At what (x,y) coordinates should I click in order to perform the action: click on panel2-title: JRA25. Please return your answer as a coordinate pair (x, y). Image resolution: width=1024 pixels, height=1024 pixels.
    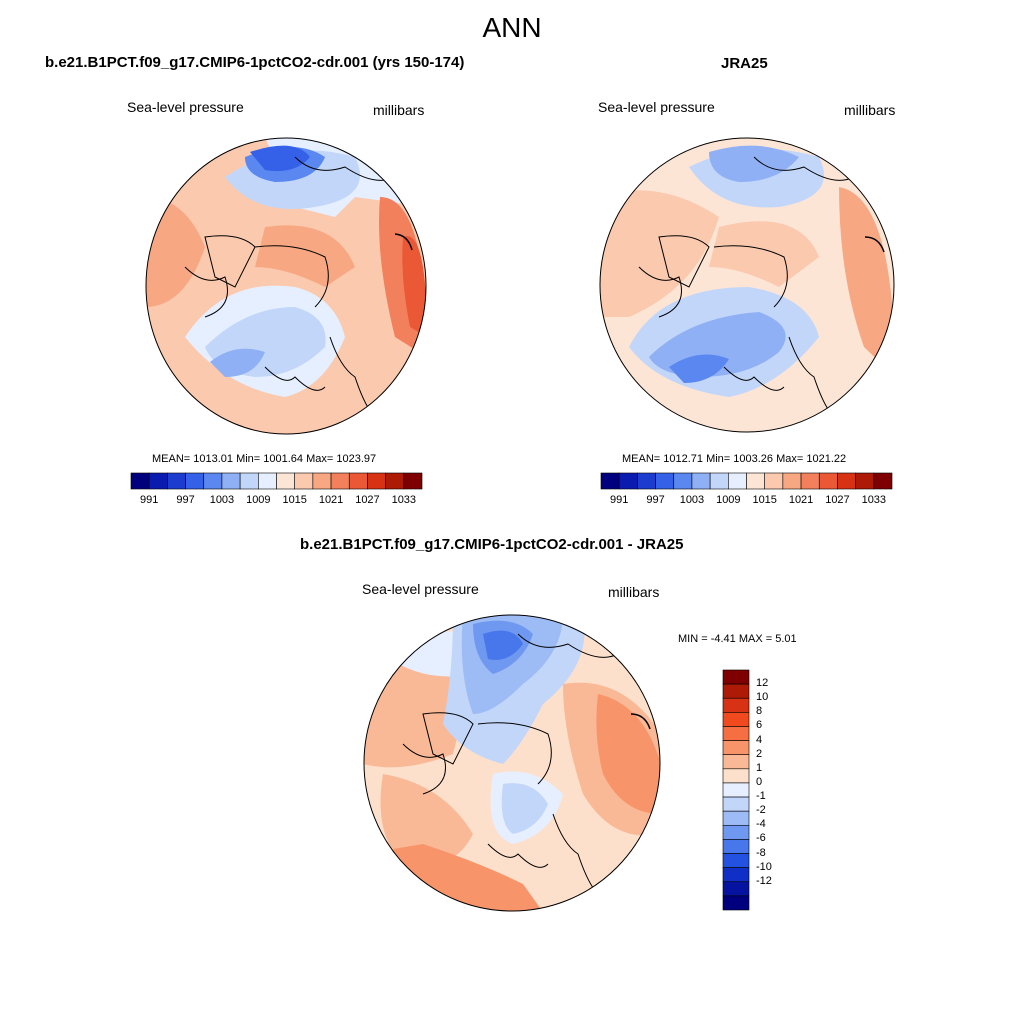
    Looking at the image, I should click on (744, 63).